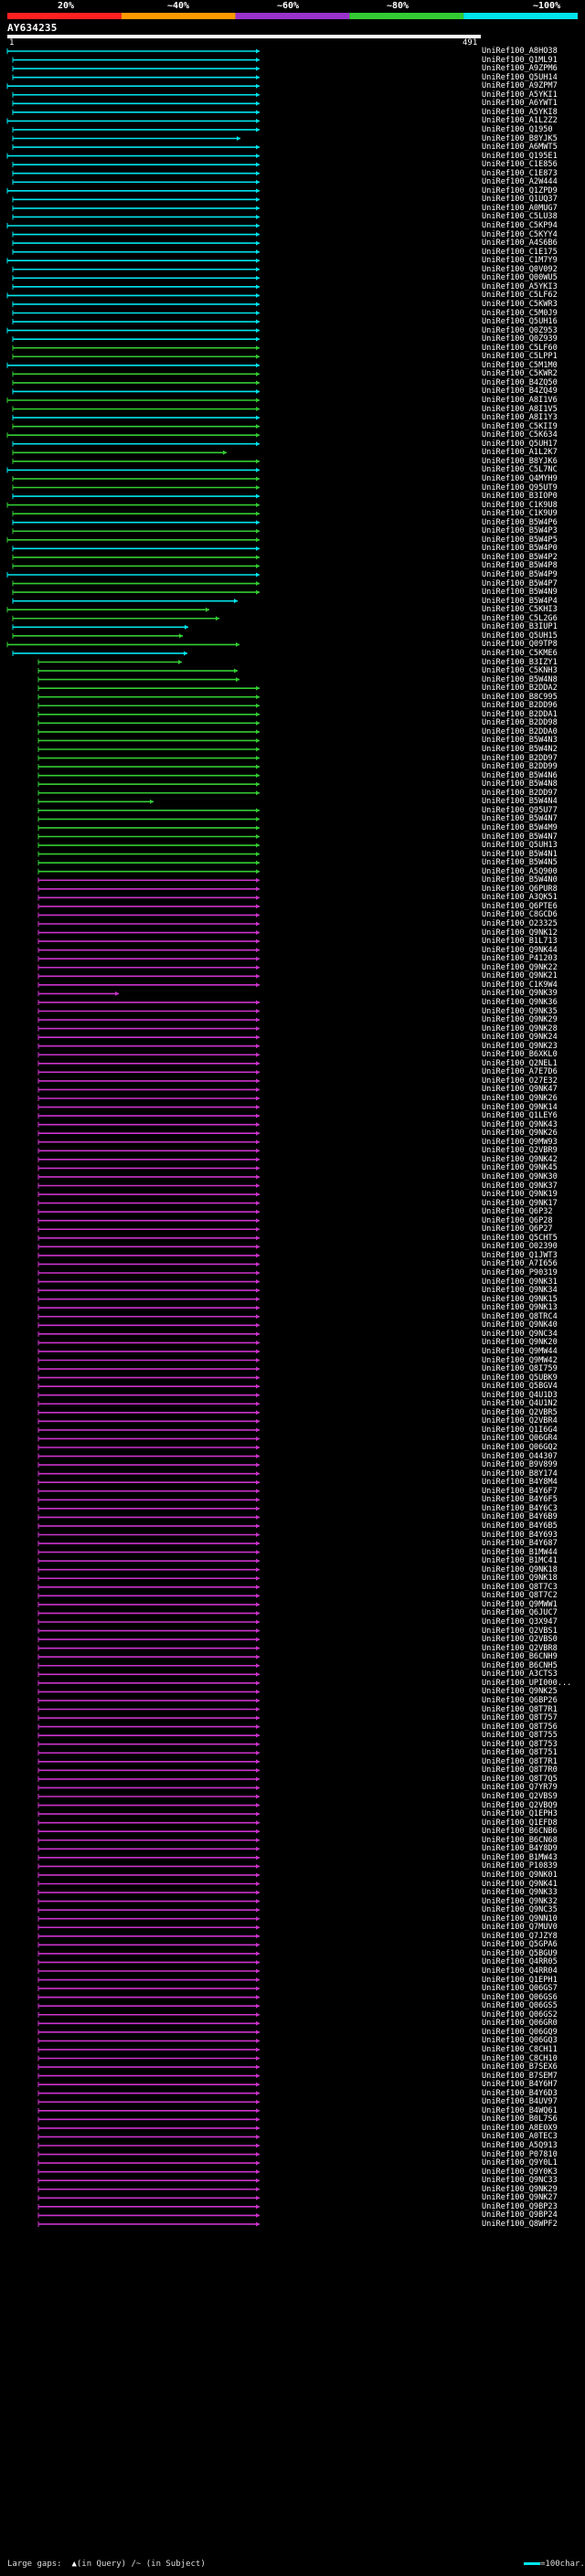 This screenshot has height=2576, width=585. What do you see at coordinates (520, 854) in the screenshot?
I see `hit-label: UniRef100_B5W4N1` at bounding box center [520, 854].